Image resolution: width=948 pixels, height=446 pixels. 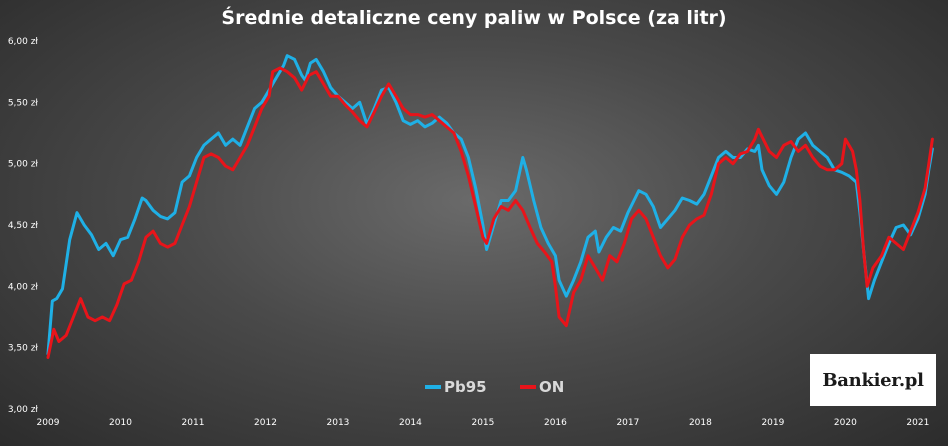 I want to click on x-tick-label: 2017, so click(x=627, y=423).